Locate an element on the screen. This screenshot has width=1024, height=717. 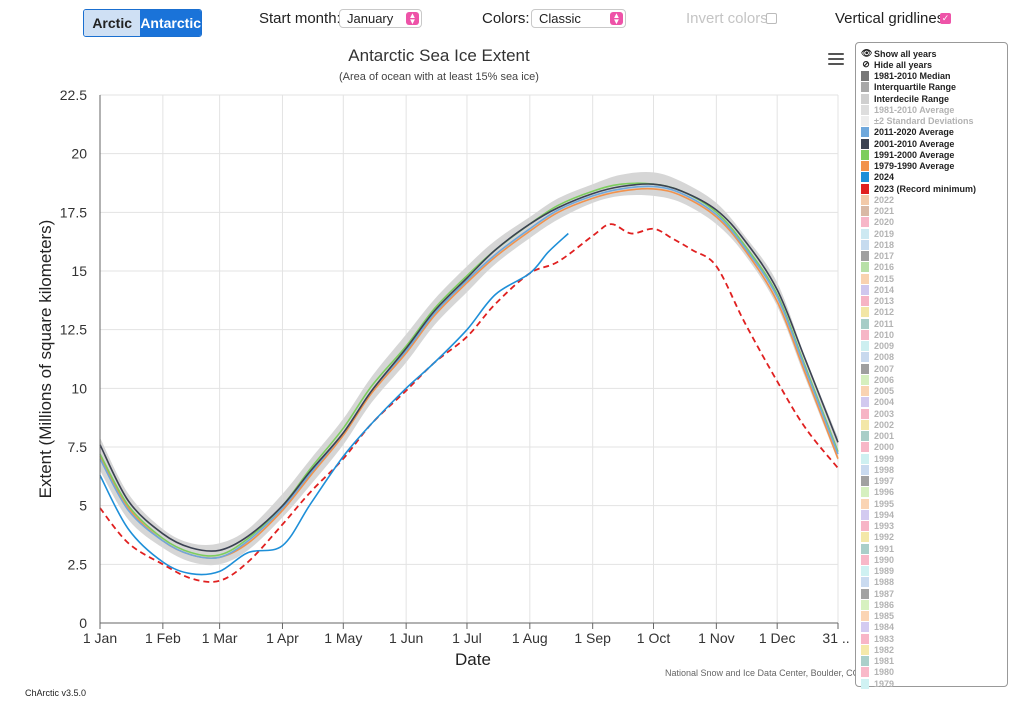
legend-item: 2022 is located at coordinates (877, 199).